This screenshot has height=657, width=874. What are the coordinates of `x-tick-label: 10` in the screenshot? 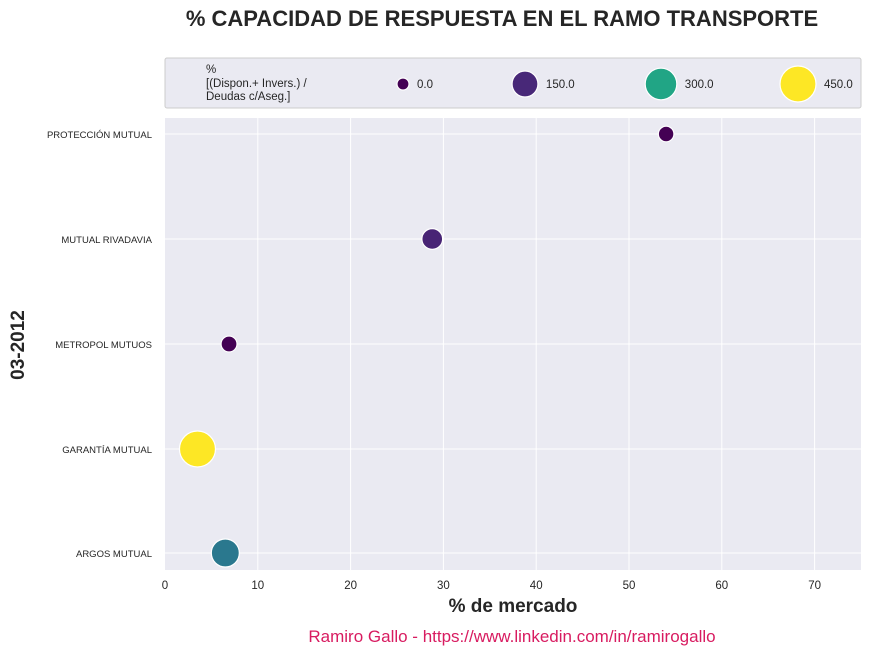 It's located at (257, 586).